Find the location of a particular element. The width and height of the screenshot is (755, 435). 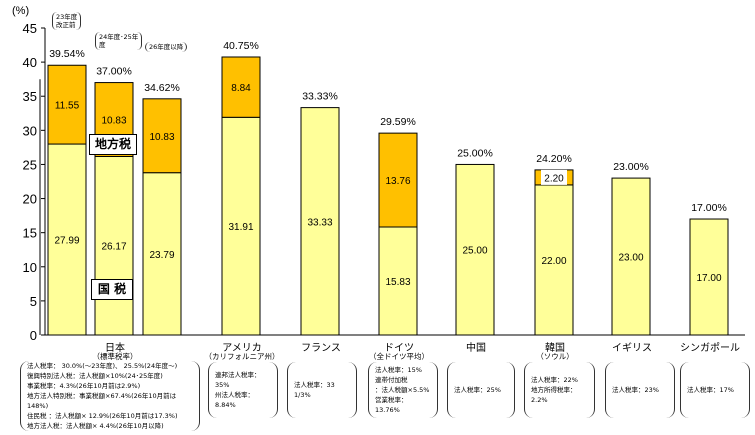

tax-note-line: 法人税率：33 1/3% is located at coordinates (314, 390).